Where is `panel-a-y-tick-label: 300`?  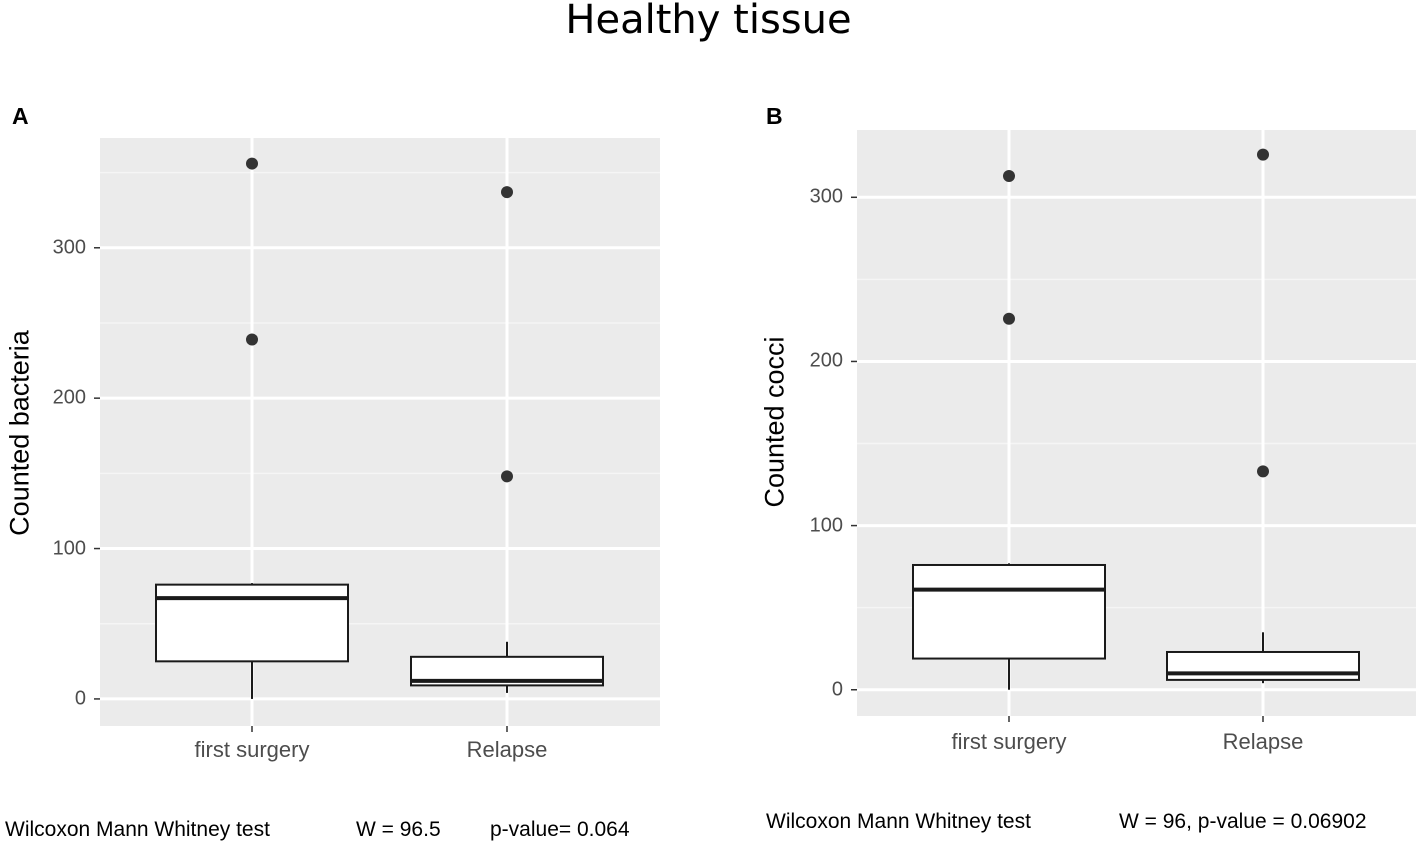 panel-a-y-tick-label: 300 is located at coordinates (69, 247).